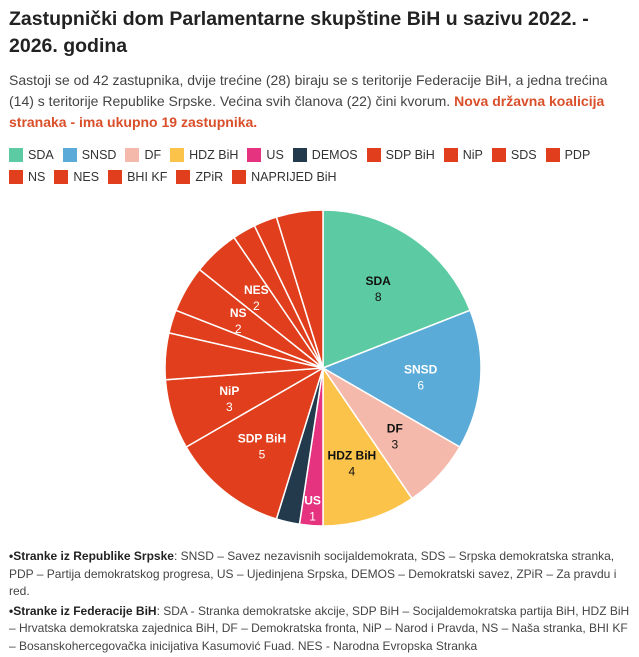  What do you see at coordinates (299, 289) in the screenshot?
I see `pie-slice-naprijed-bih` at bounding box center [299, 289].